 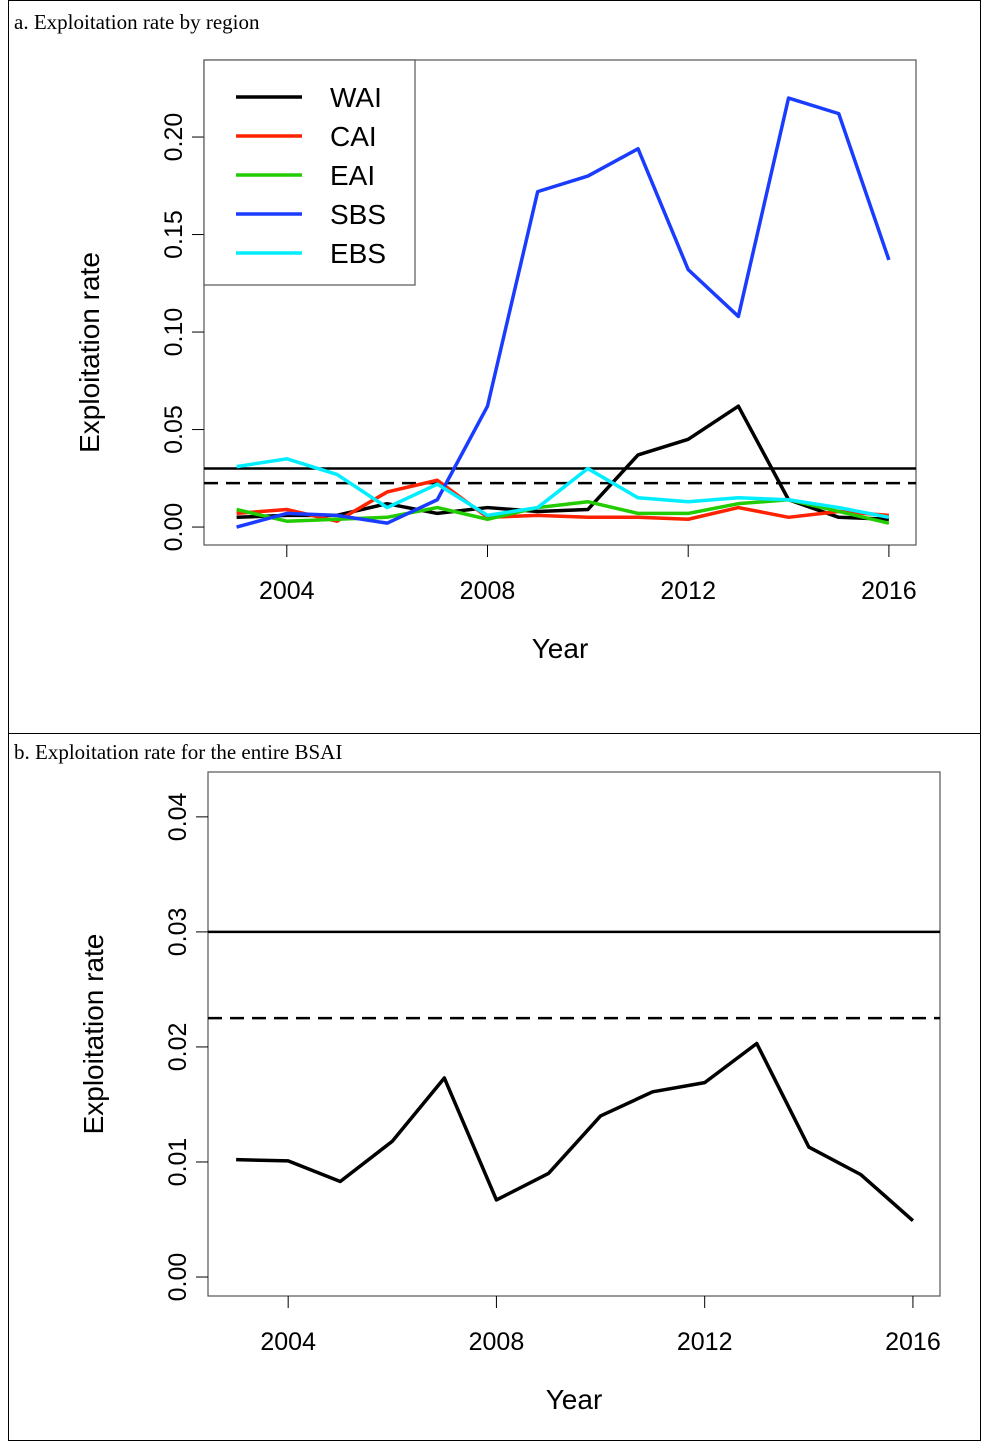 What do you see at coordinates (358, 214) in the screenshot?
I see `legend-label: SBS` at bounding box center [358, 214].